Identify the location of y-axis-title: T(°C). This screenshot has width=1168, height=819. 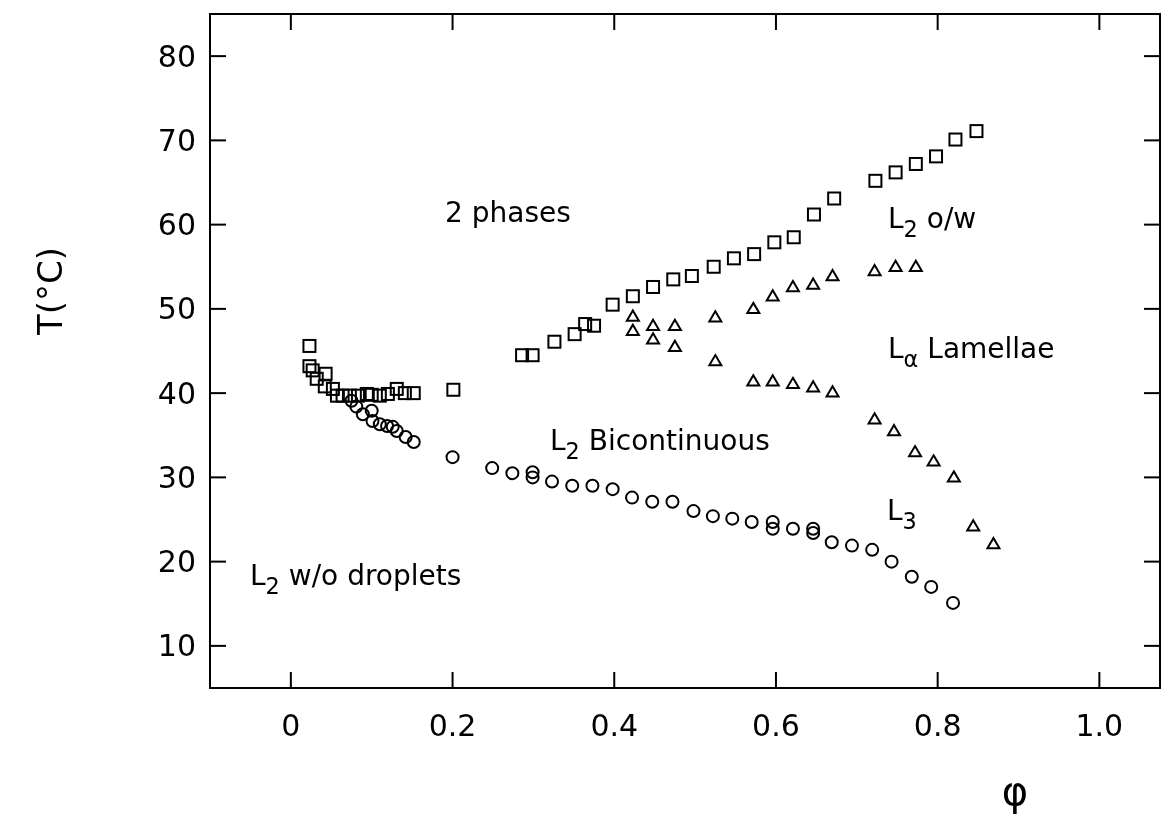
(50, 291).